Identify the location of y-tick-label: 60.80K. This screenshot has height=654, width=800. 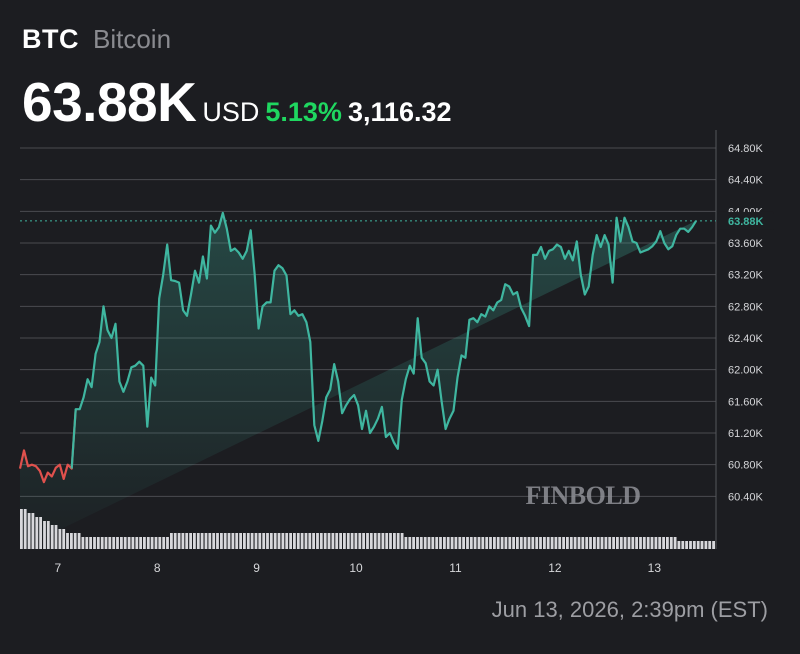
(746, 466).